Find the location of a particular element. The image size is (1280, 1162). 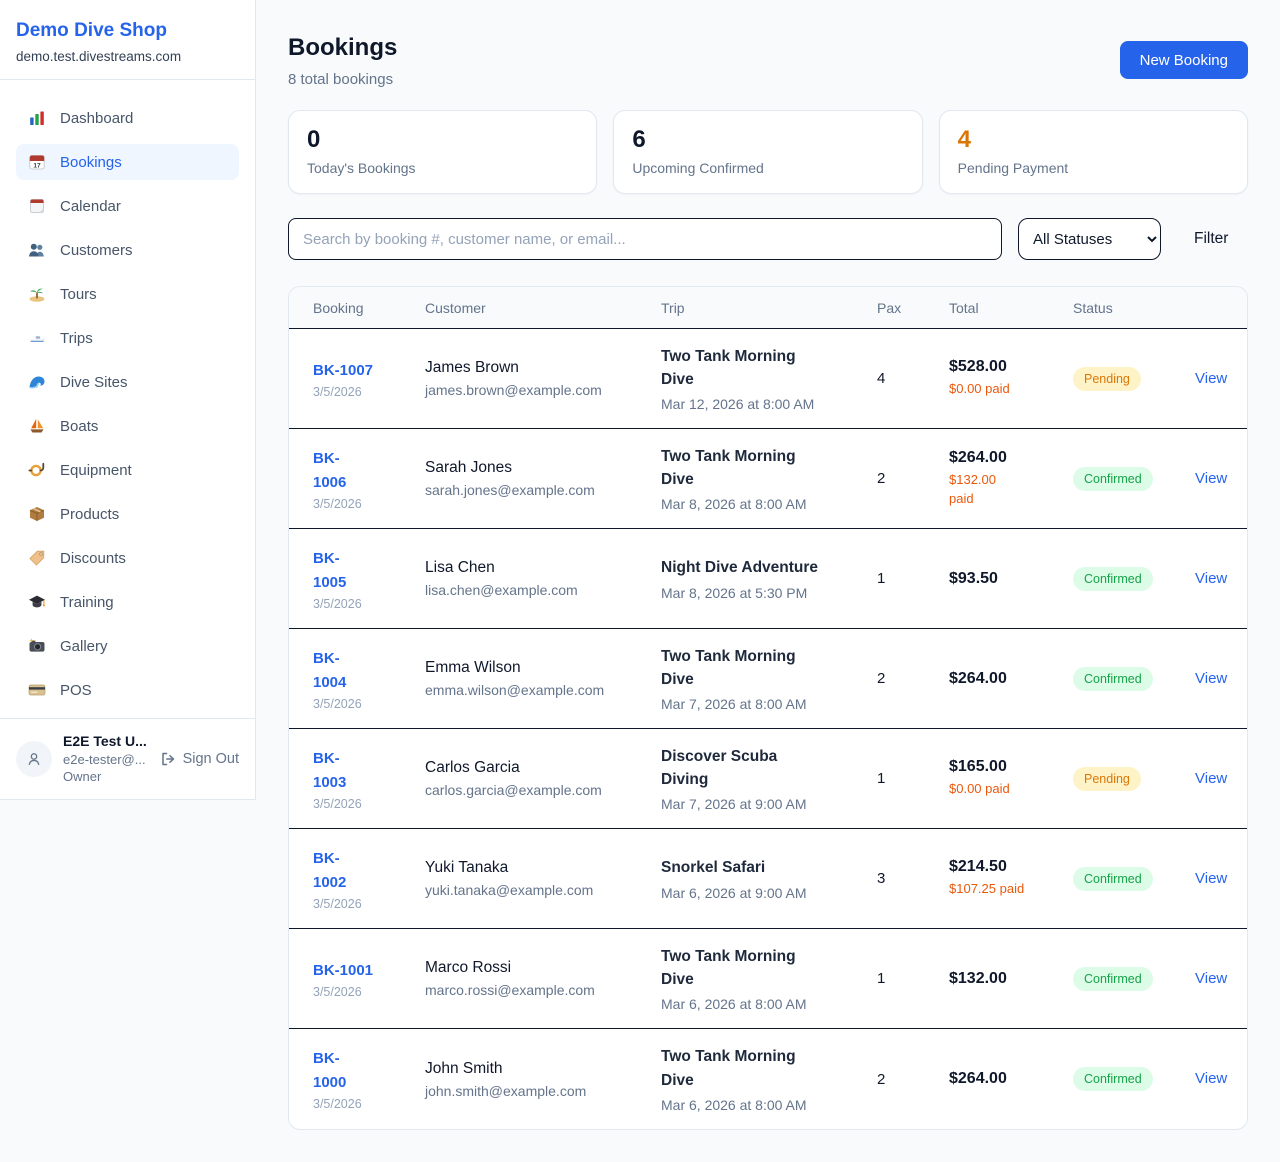

paid-amount: $0.00 paid is located at coordinates (979, 389).